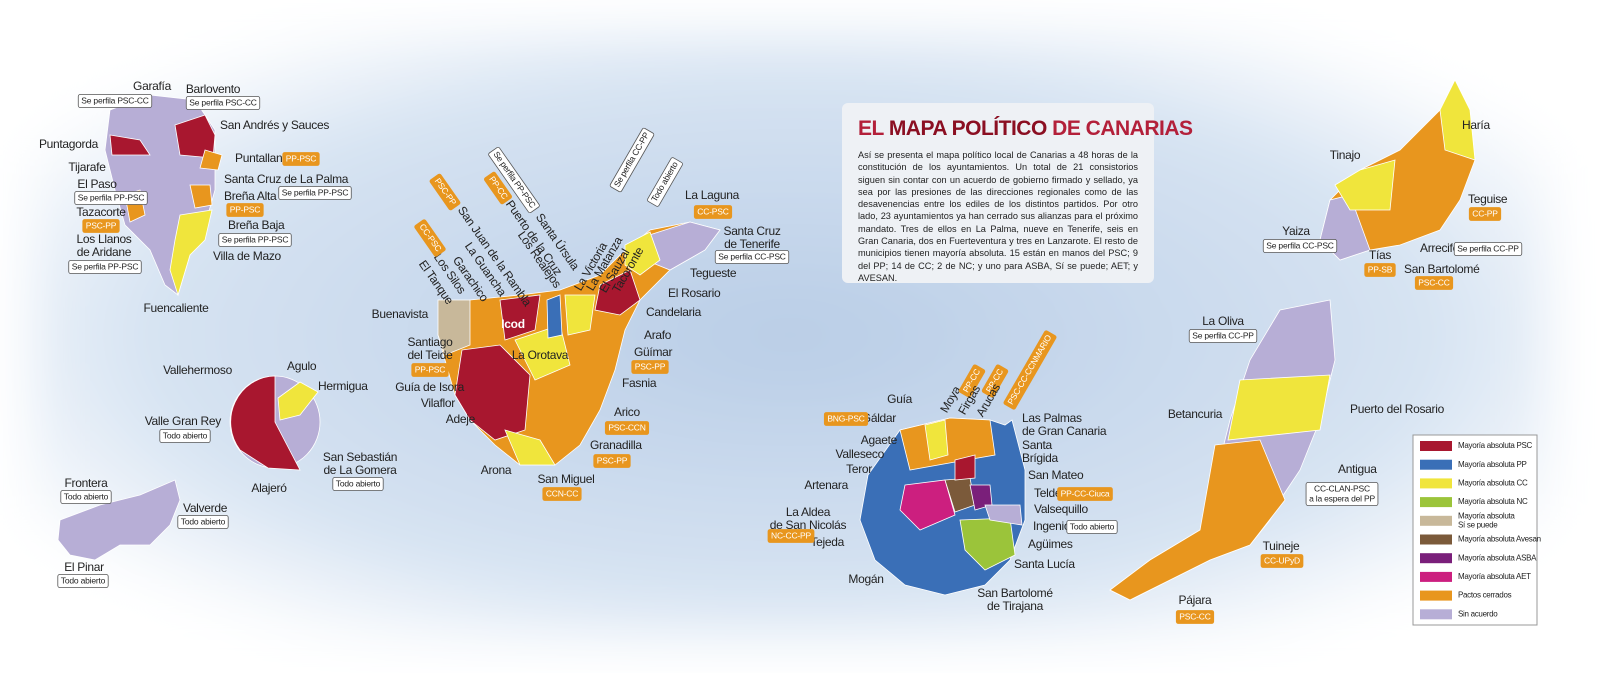 This screenshot has width=1600, height=673. Describe the element at coordinates (262, 158) in the screenshot. I see `municipality-name: Puntallana` at that location.